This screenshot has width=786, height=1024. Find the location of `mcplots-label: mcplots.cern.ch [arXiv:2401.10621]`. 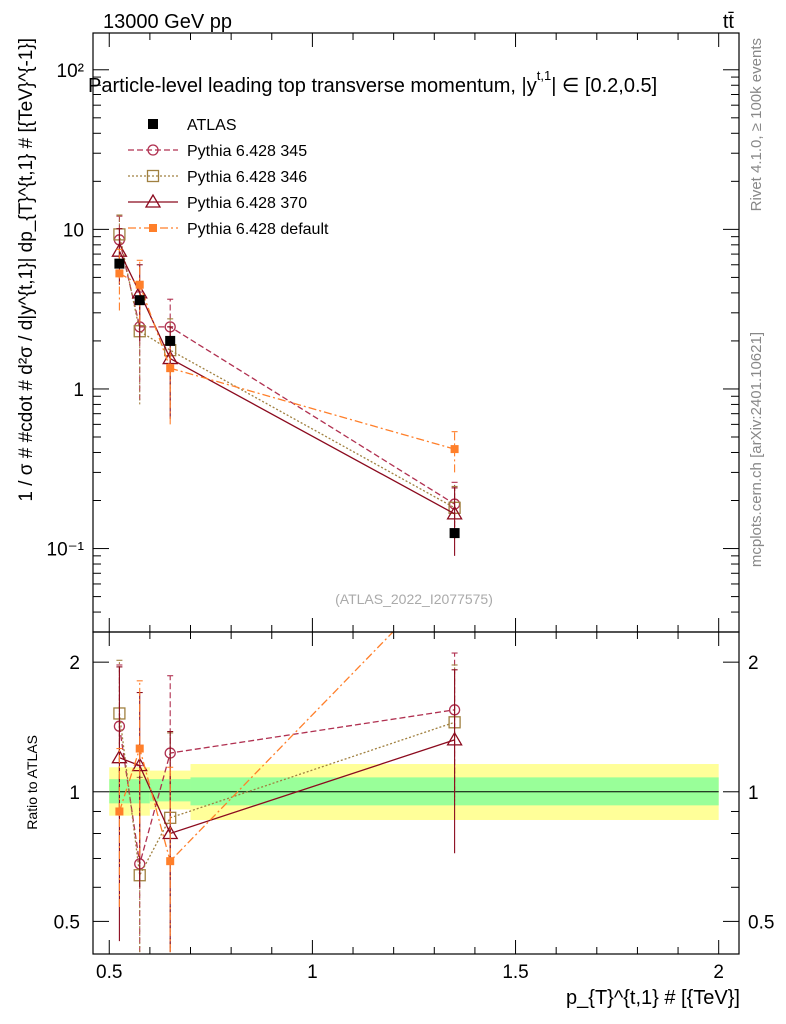

mcplots-label: mcplots.cern.ch [arXiv:2401.10621] is located at coordinates (756, 449).